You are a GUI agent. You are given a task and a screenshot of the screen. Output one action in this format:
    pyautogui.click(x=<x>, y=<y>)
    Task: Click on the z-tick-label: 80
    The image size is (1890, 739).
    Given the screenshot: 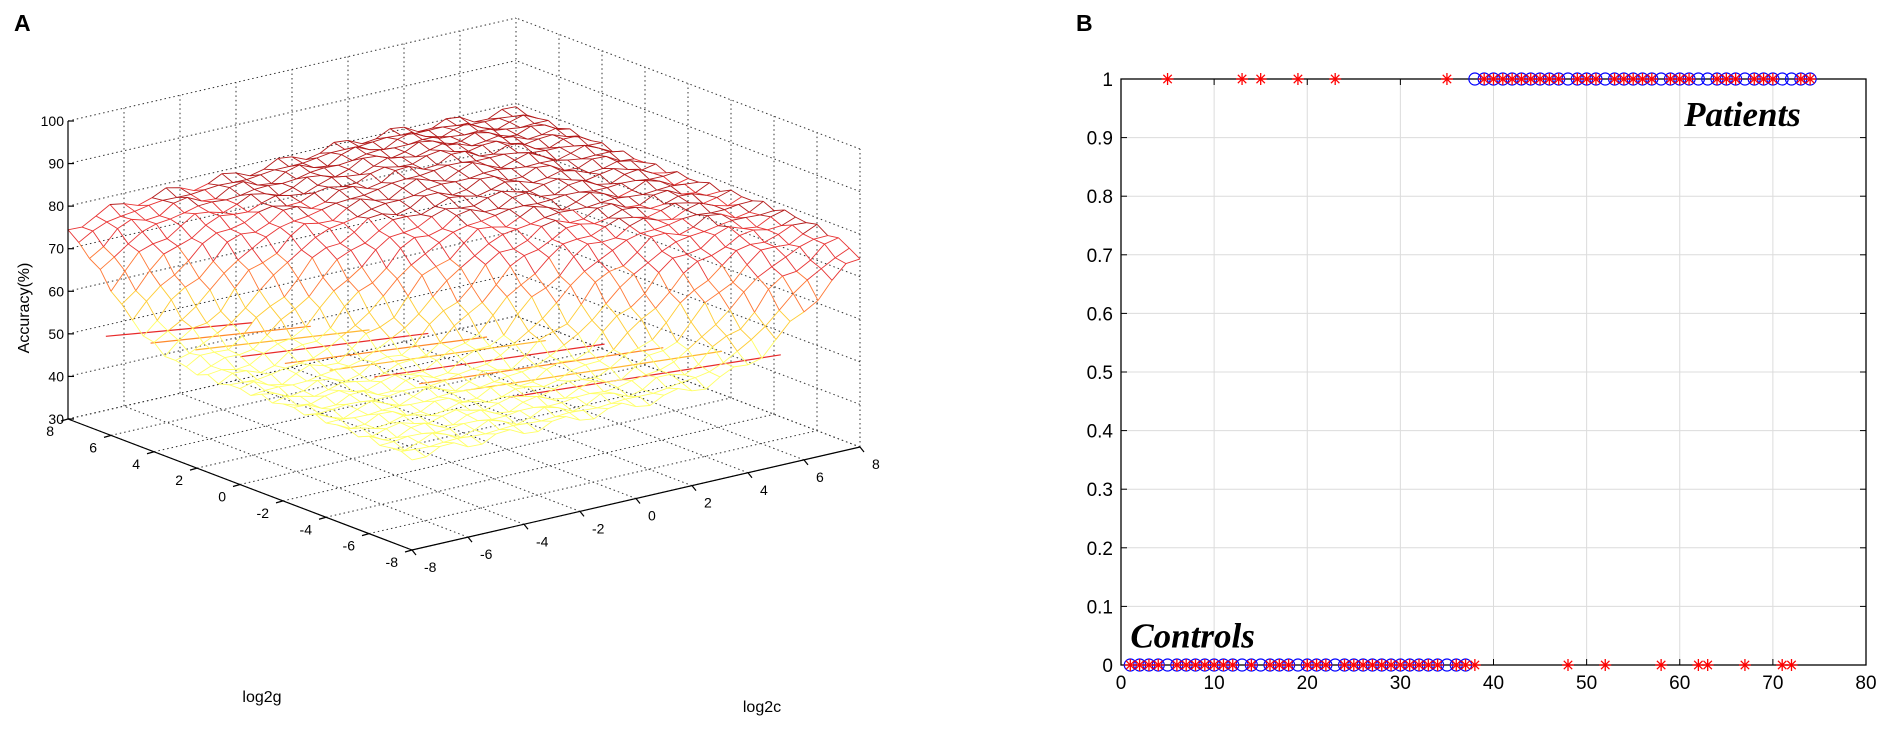 What is the action you would take?
    pyautogui.click(x=56, y=206)
    